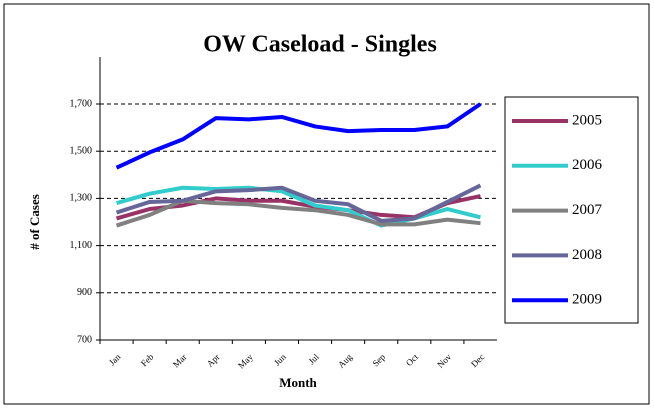 This screenshot has width=654, height=409. Describe the element at coordinates (81, 245) in the screenshot. I see `y-tick-label: 1,100` at that location.